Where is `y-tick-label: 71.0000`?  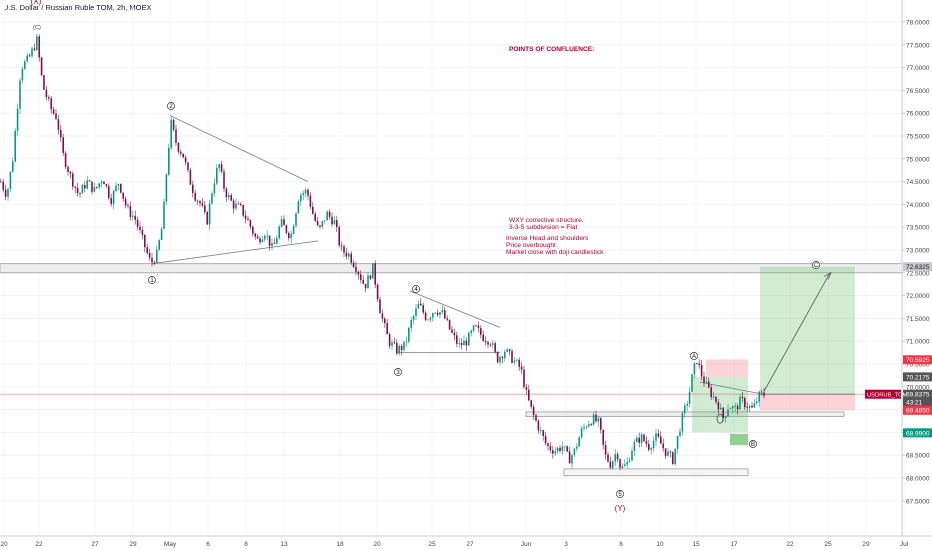 y-tick-label: 71.0000 is located at coordinates (918, 342).